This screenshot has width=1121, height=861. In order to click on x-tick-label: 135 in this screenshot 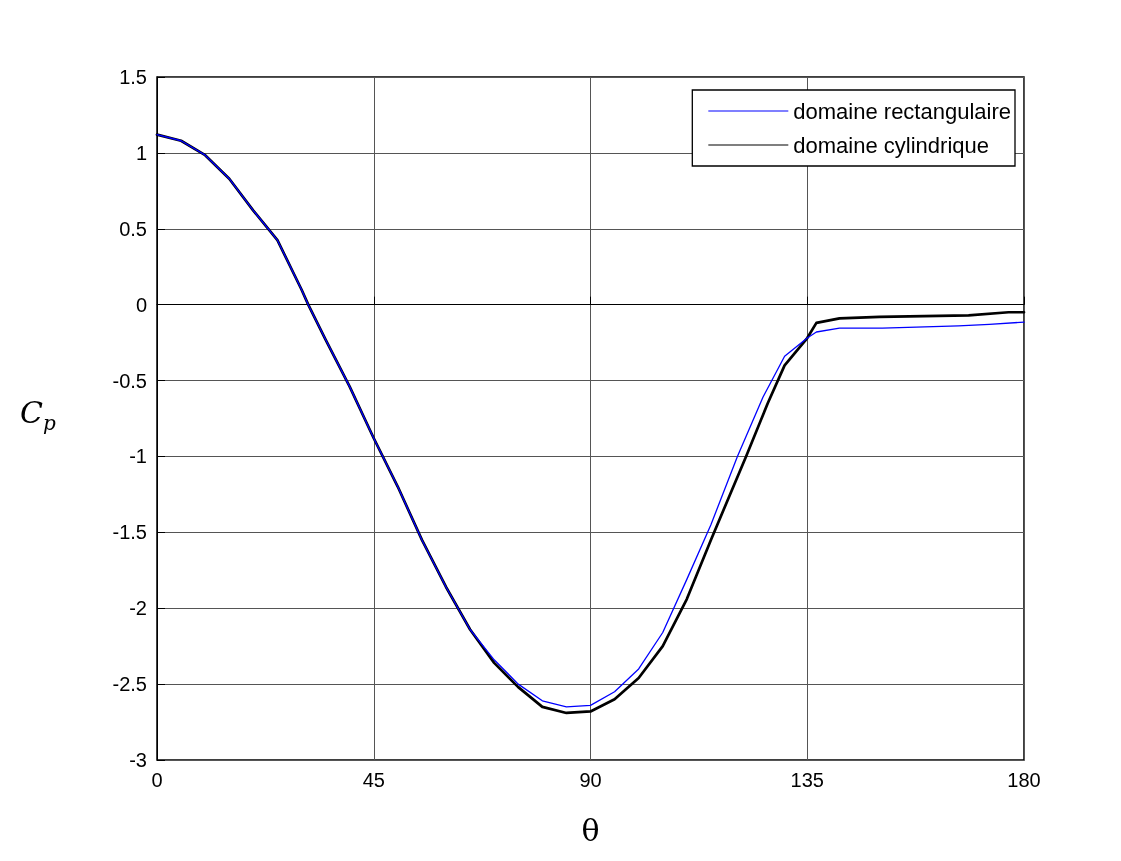, I will do `click(807, 780)`.